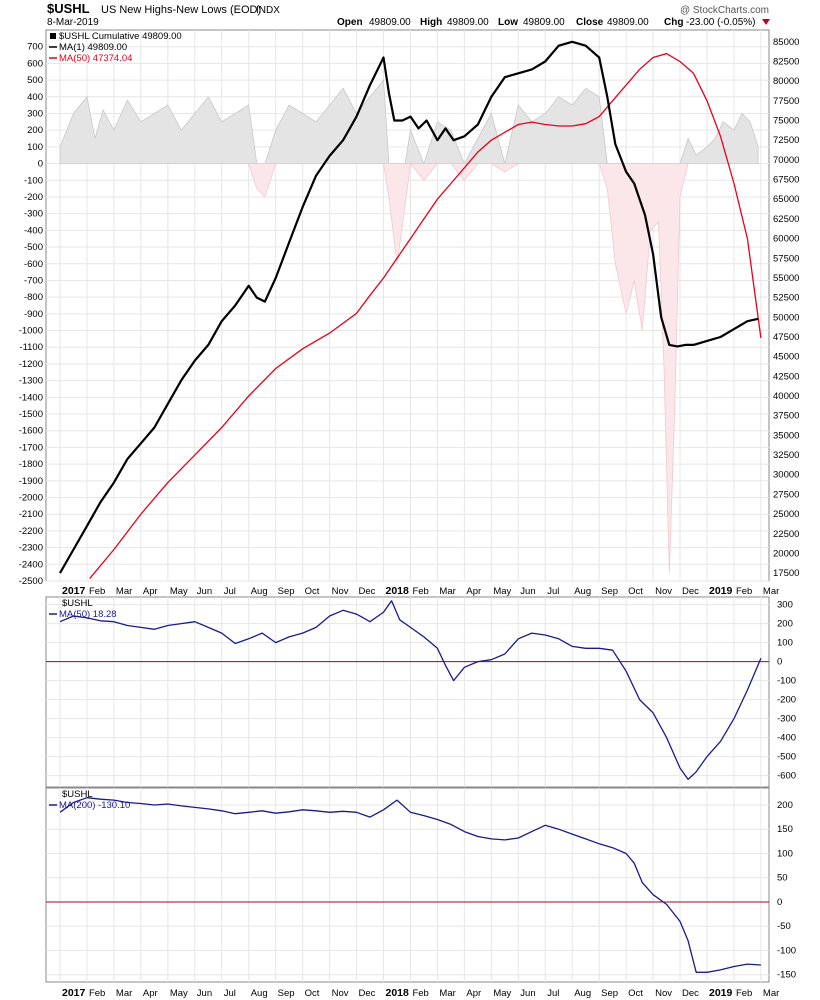 This screenshot has height=1000, width=820. Describe the element at coordinates (35, 113) in the screenshot. I see `left-tick-label: 300` at that location.